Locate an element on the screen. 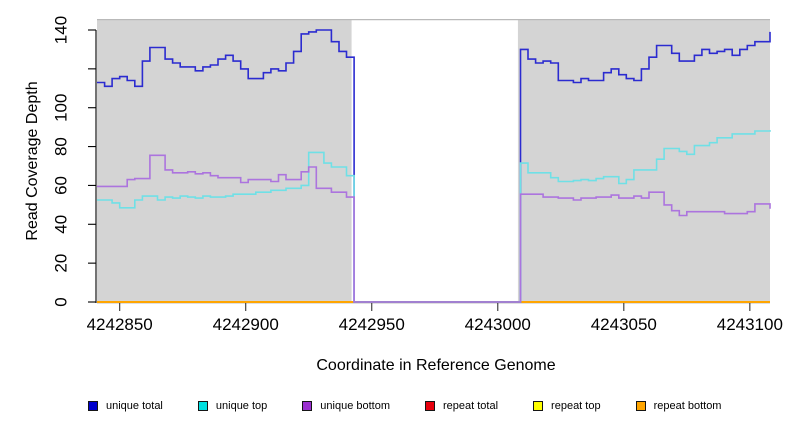 This screenshot has width=792, height=432. legend-swatch-repeat-bottom is located at coordinates (640, 406).